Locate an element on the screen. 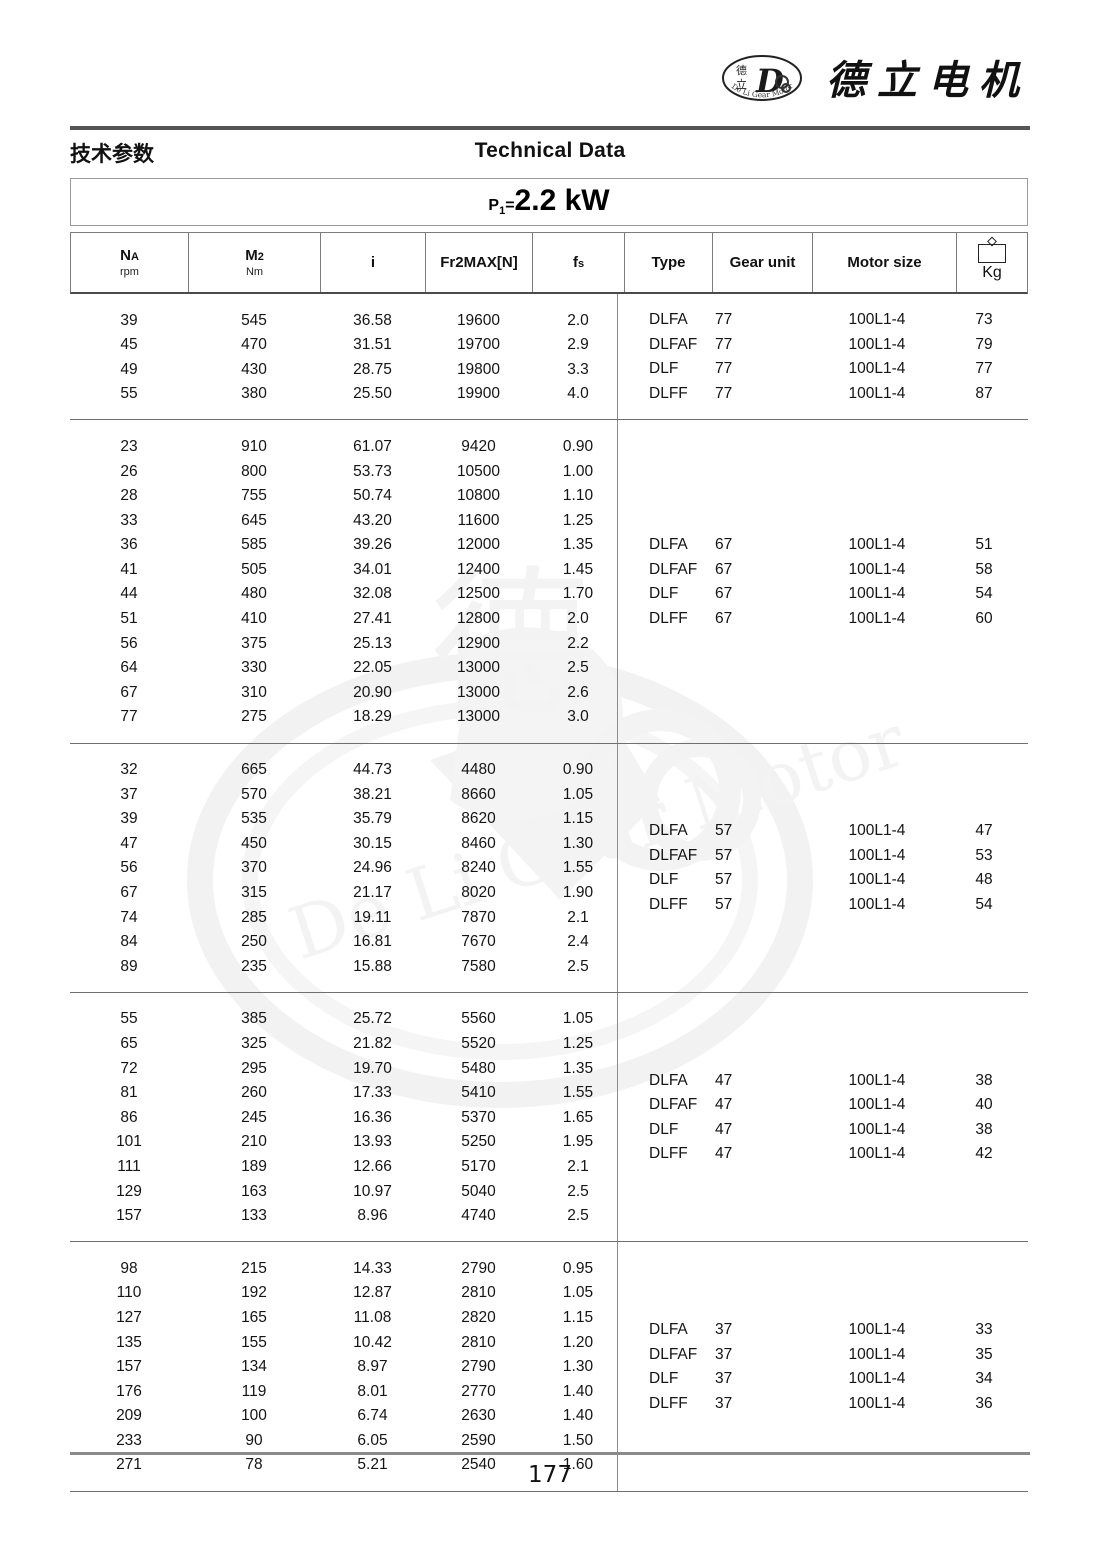  cell-i: 24.96 is located at coordinates (372, 868).